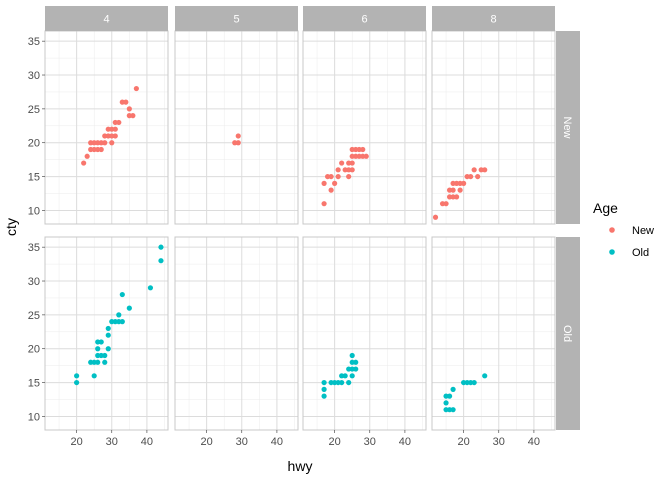  What do you see at coordinates (643, 231) in the screenshot?
I see `legend-label: New` at bounding box center [643, 231].